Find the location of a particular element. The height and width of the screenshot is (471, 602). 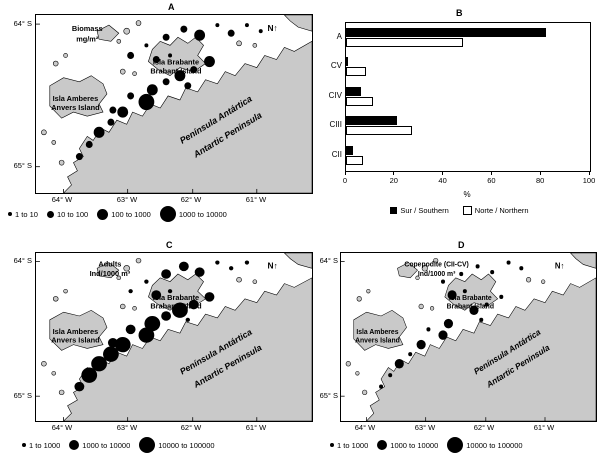

y-category-label: CV is located at coordinates (336, 66).